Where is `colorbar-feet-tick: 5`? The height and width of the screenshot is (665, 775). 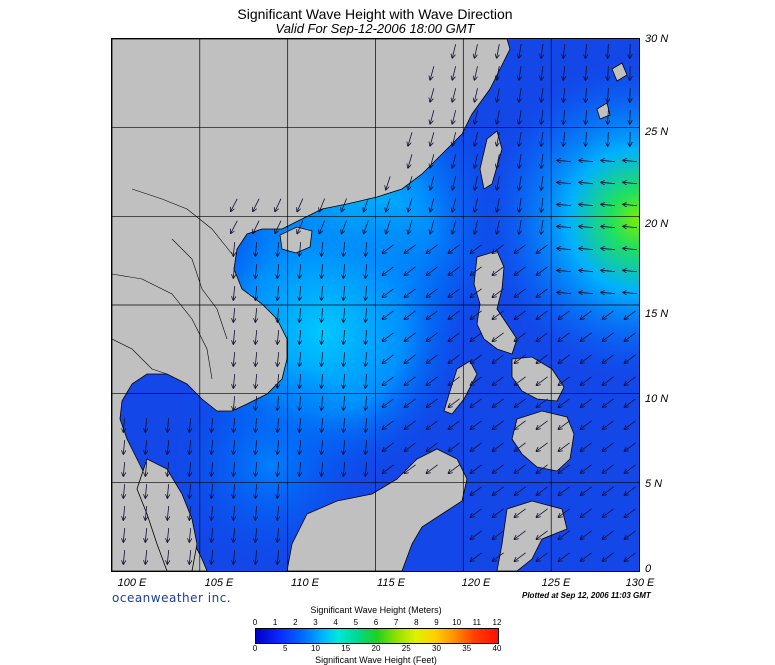
colorbar-feet-tick: 5 is located at coordinates (285, 648).